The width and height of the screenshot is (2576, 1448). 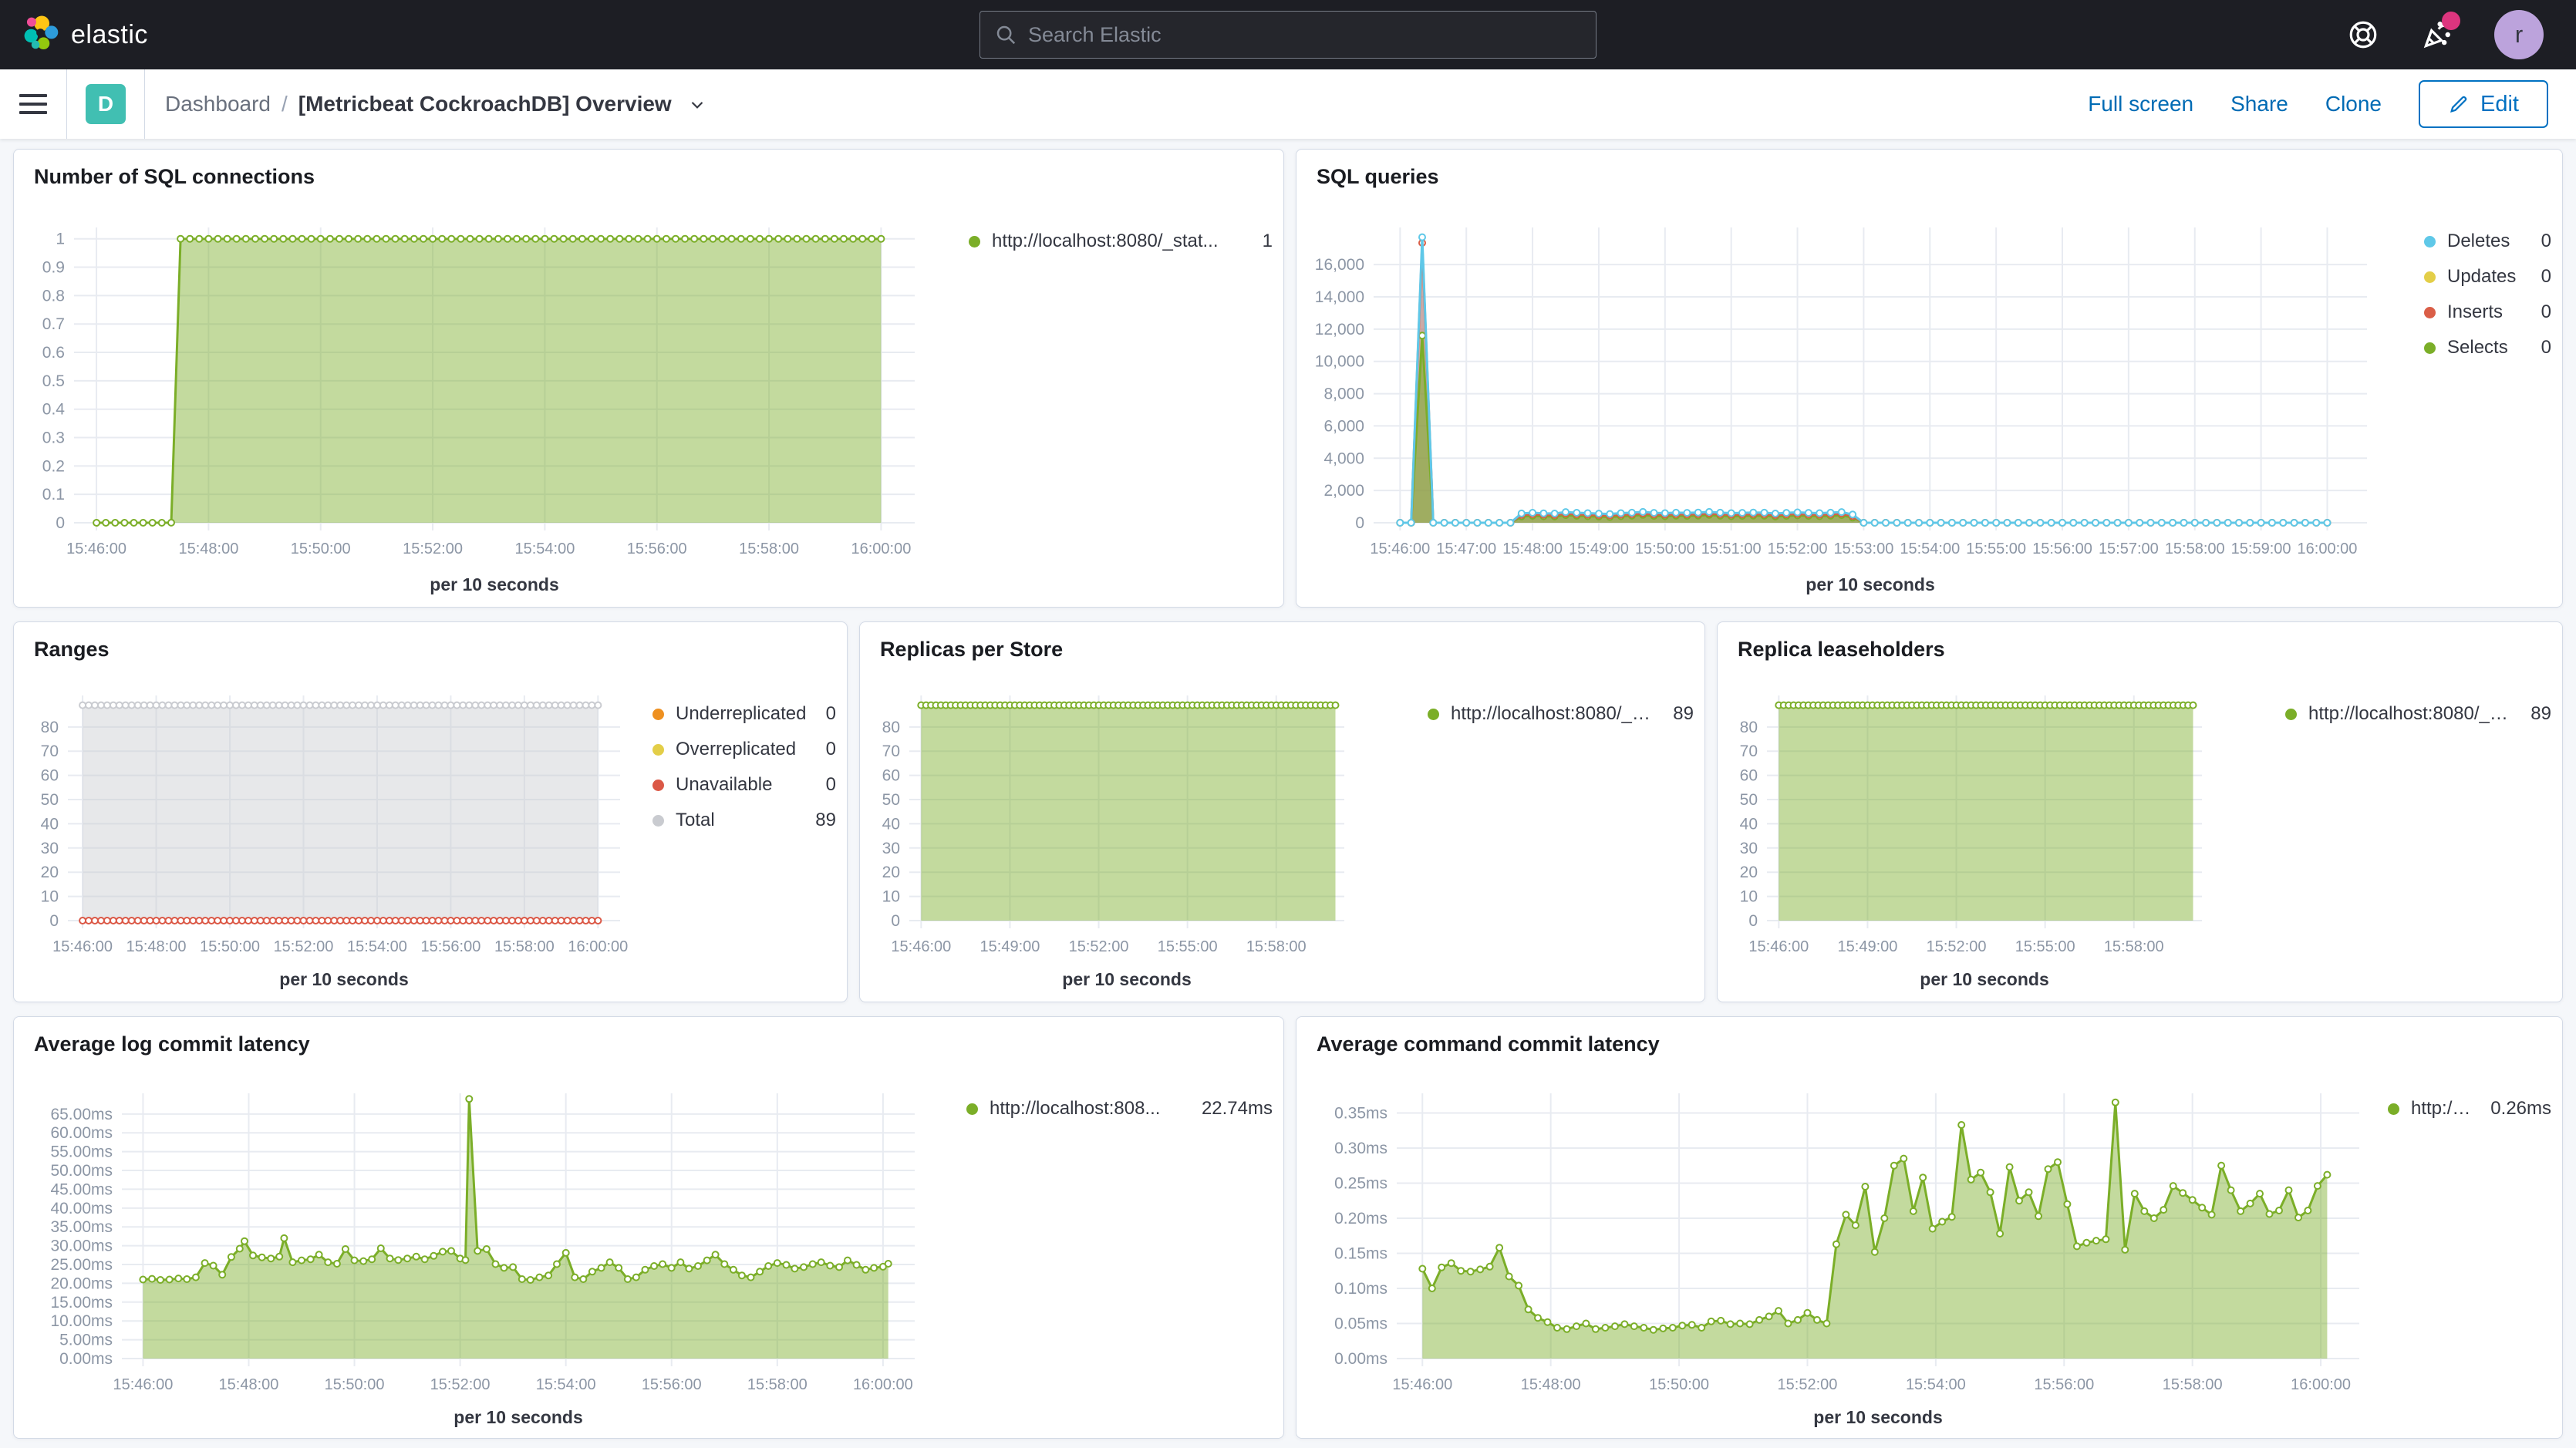 What do you see at coordinates (2487, 348) in the screenshot?
I see `legend-item: Selects 0` at bounding box center [2487, 348].